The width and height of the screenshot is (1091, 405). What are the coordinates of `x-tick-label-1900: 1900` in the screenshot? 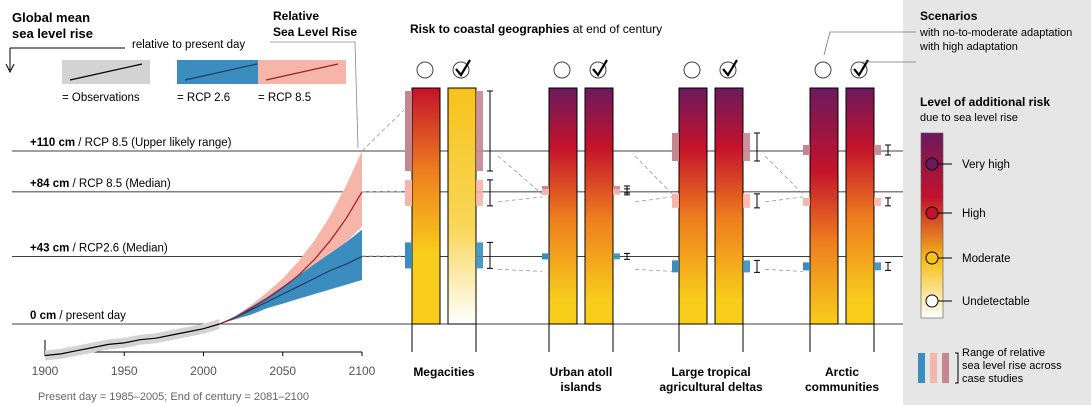 It's located at (45, 371).